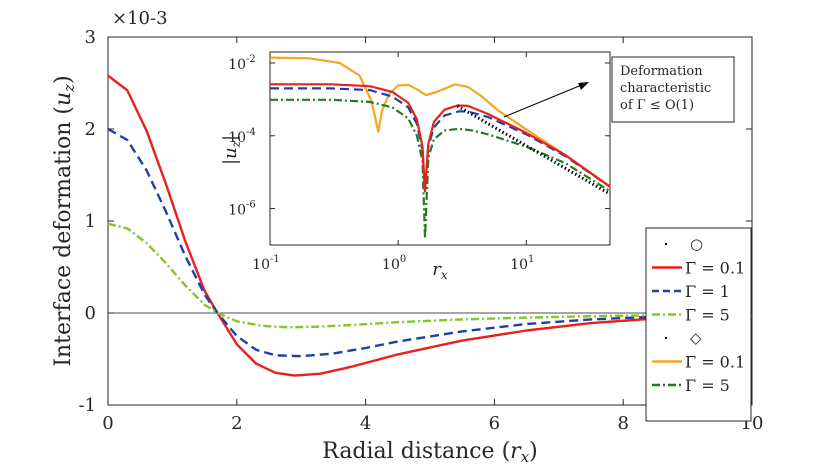 The height and width of the screenshot is (467, 830). Describe the element at coordinates (661, 71) in the screenshot. I see `annotation-line-1: Deformation` at that location.